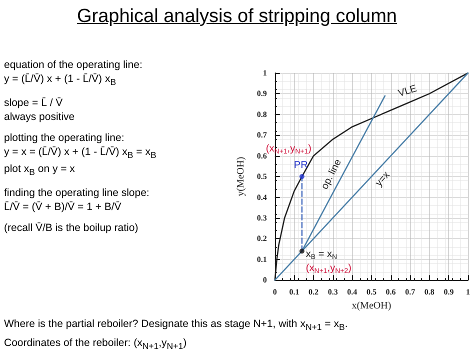 The image size is (474, 355). Describe the element at coordinates (241, 176) in the screenshot. I see `y-axis-title: y(MeOH)` at that location.